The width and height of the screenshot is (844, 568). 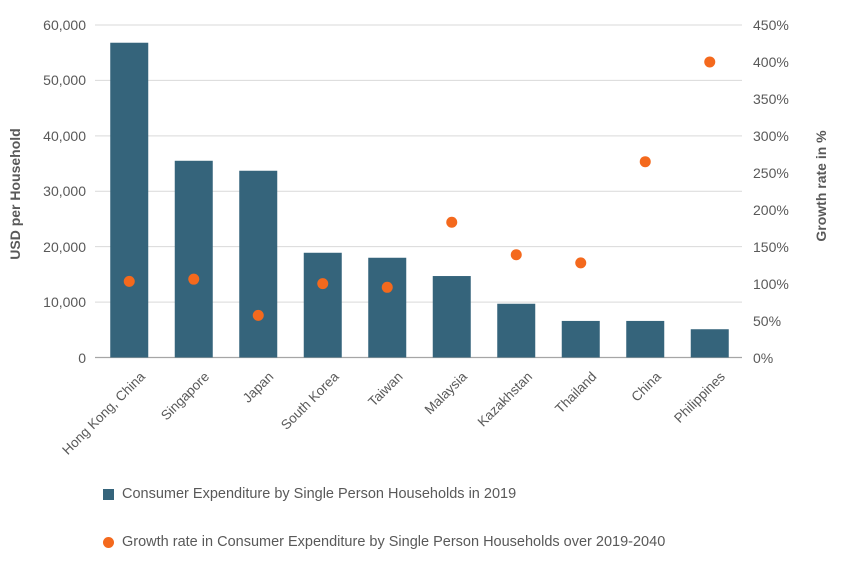 What do you see at coordinates (771, 283) in the screenshot?
I see `right-axis-tick: 100%` at bounding box center [771, 283].